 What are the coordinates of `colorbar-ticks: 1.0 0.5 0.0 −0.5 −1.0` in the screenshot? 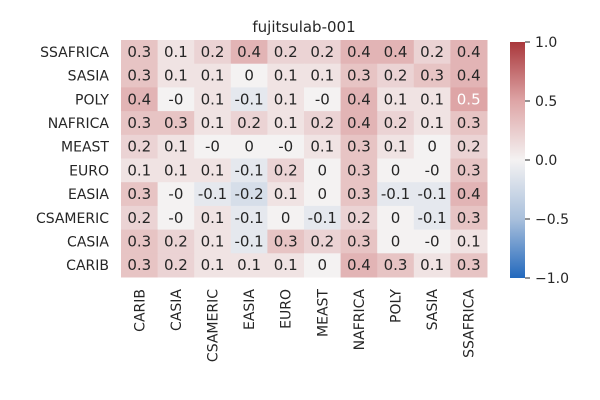 It's located at (547, 161).